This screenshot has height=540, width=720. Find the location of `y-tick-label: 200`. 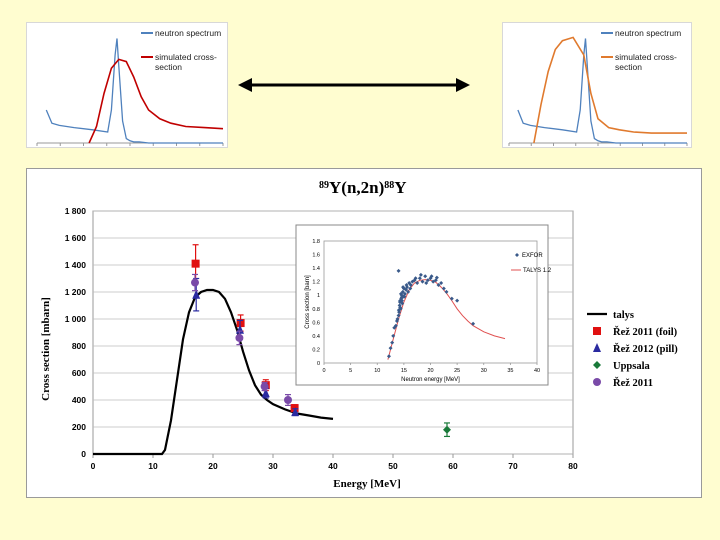

y-tick-label: 200 is located at coordinates (79, 427).